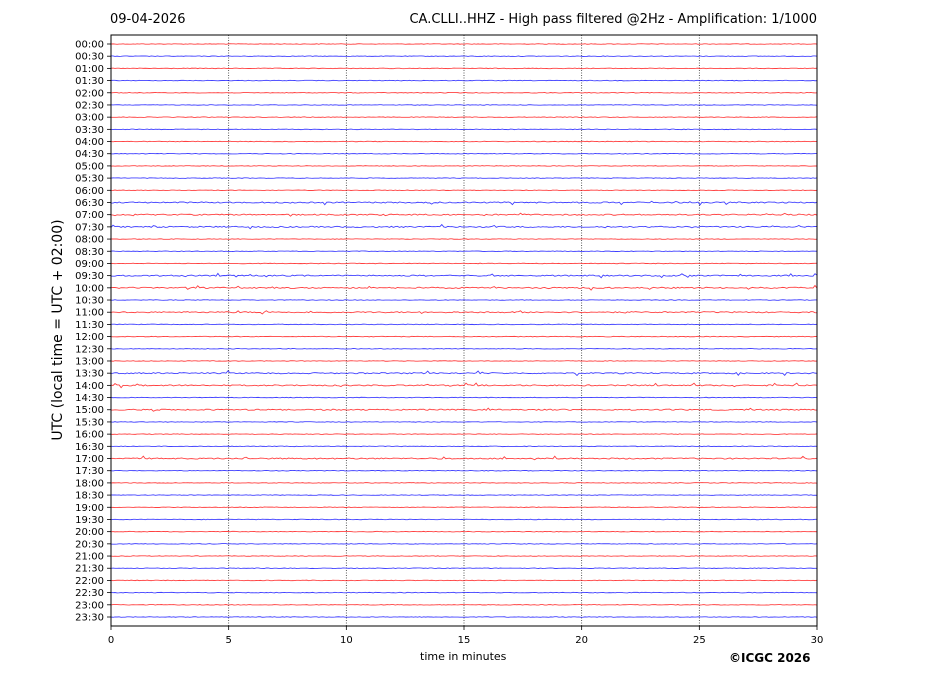 Image resolution: width=927 pixels, height=696 pixels. What do you see at coordinates (89, 105) in the screenshot?
I see `y-tick-label: 02:30` at bounding box center [89, 105].